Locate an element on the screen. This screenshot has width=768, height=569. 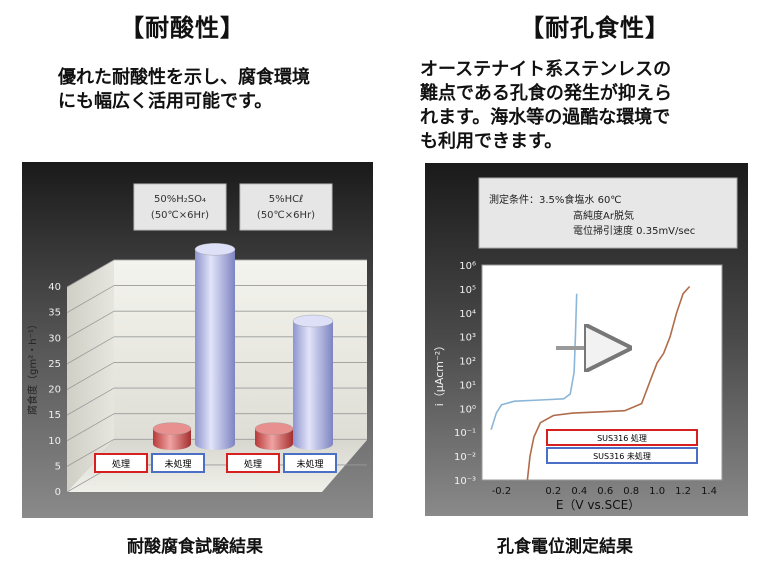
pitting-description-line: 難点である孔食の発生が抑えら is located at coordinates (546, 93).